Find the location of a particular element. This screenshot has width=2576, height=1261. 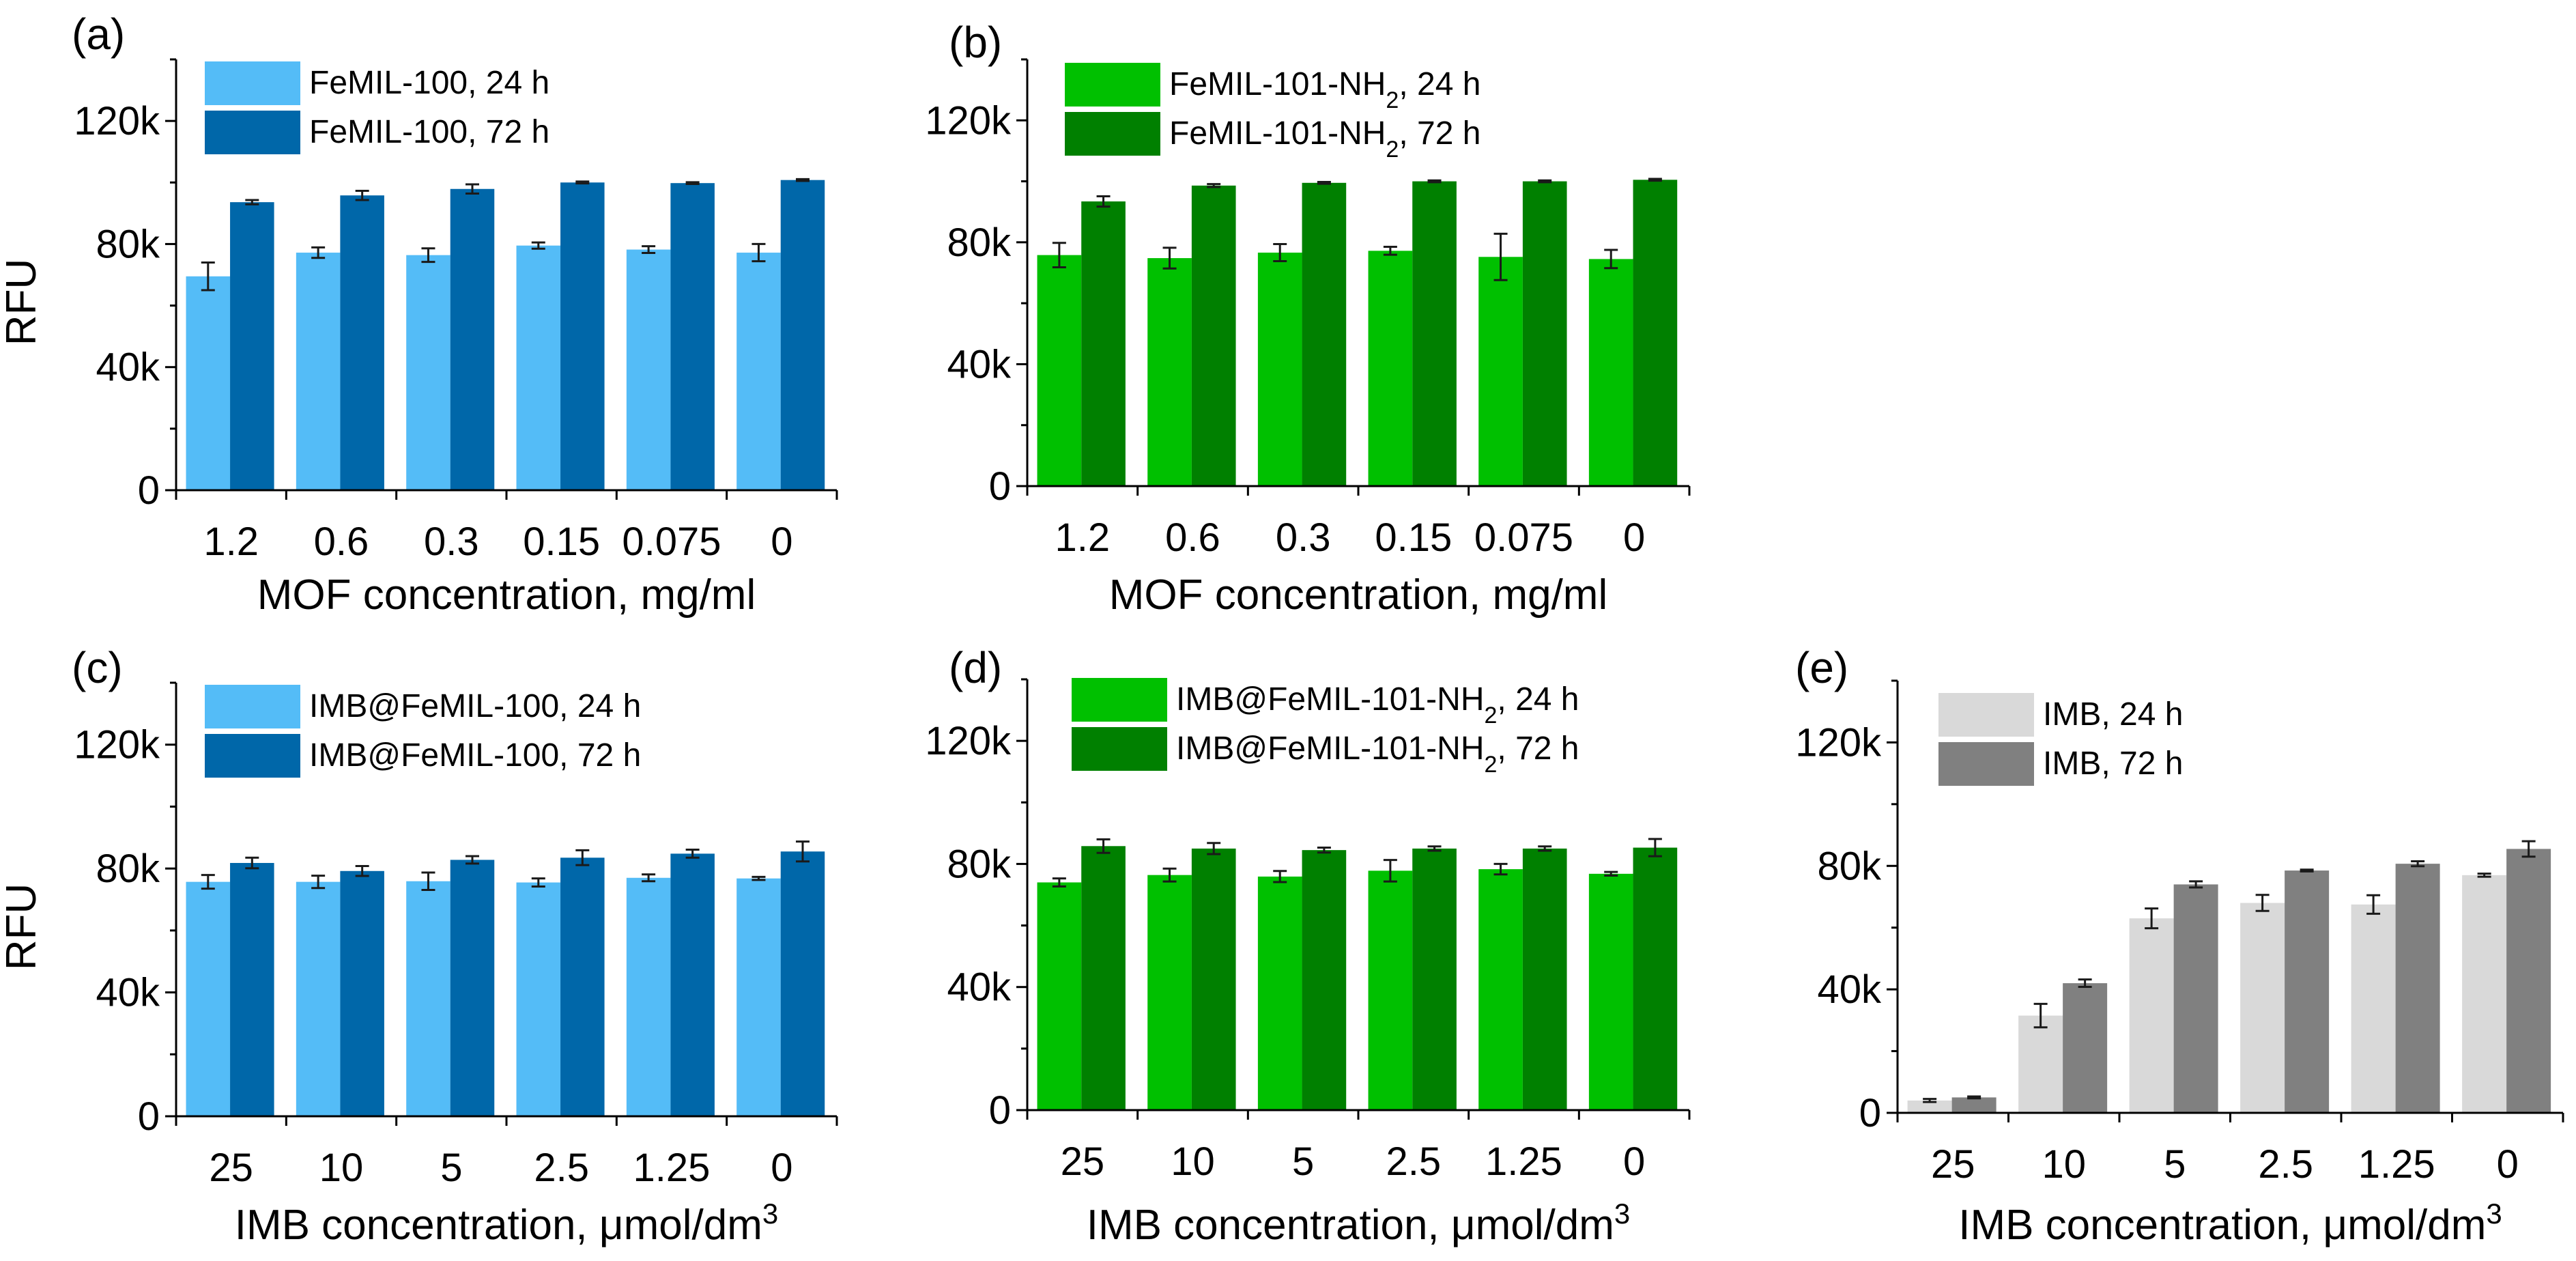

x-tick-label-4-5: 0 is located at coordinates (2508, 1164).